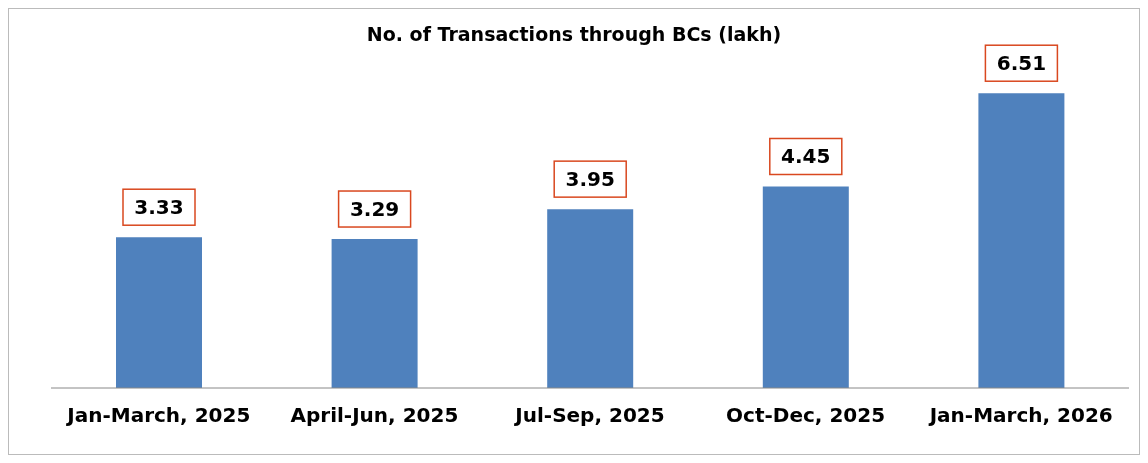 Image resolution: width=1148 pixels, height=463 pixels. What do you see at coordinates (574, 34) in the screenshot?
I see `chart-title: No. of Transactions through BCs (lakh)` at bounding box center [574, 34].